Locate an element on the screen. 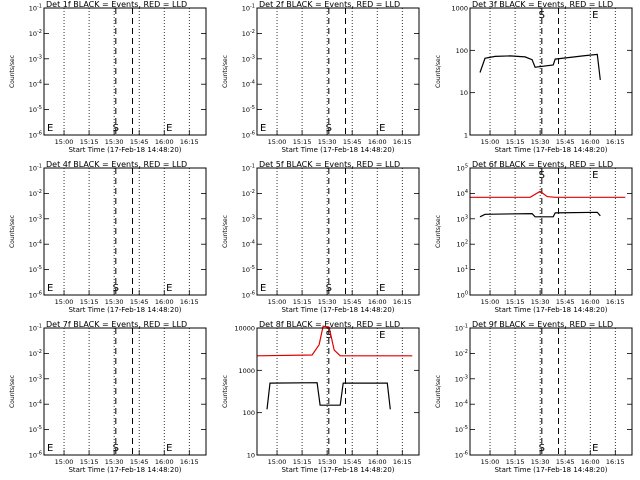 This screenshot has width=640, height=480. lld-series-line is located at coordinates (334, 341).